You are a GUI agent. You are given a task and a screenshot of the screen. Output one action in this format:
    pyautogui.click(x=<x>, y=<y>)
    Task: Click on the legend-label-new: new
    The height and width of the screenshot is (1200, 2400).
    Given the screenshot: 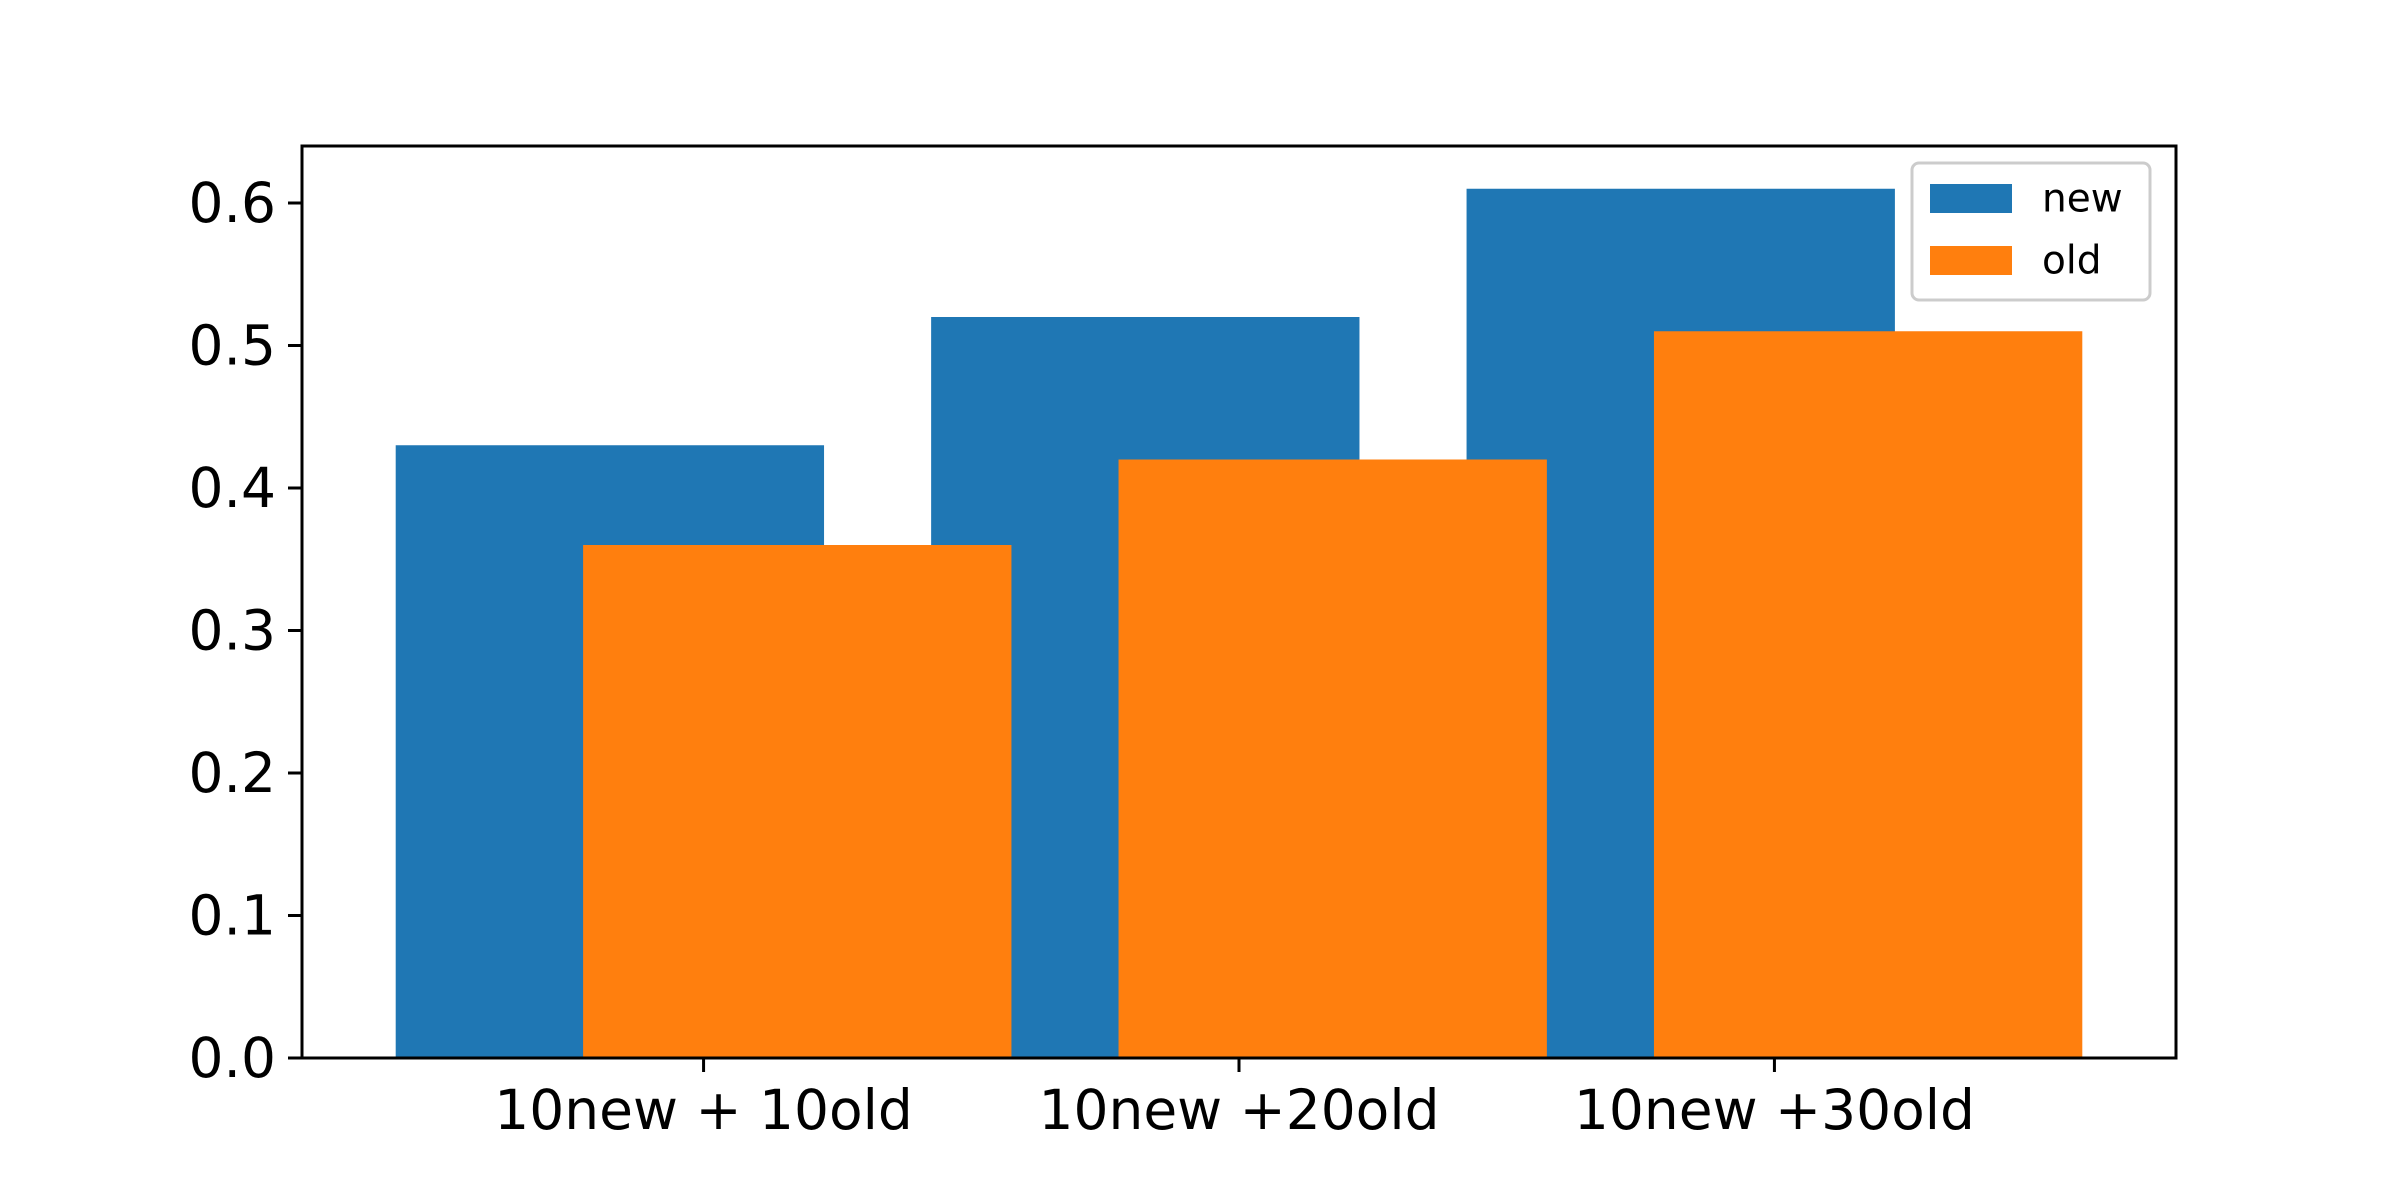 What is the action you would take?
    pyautogui.click(x=2082, y=199)
    